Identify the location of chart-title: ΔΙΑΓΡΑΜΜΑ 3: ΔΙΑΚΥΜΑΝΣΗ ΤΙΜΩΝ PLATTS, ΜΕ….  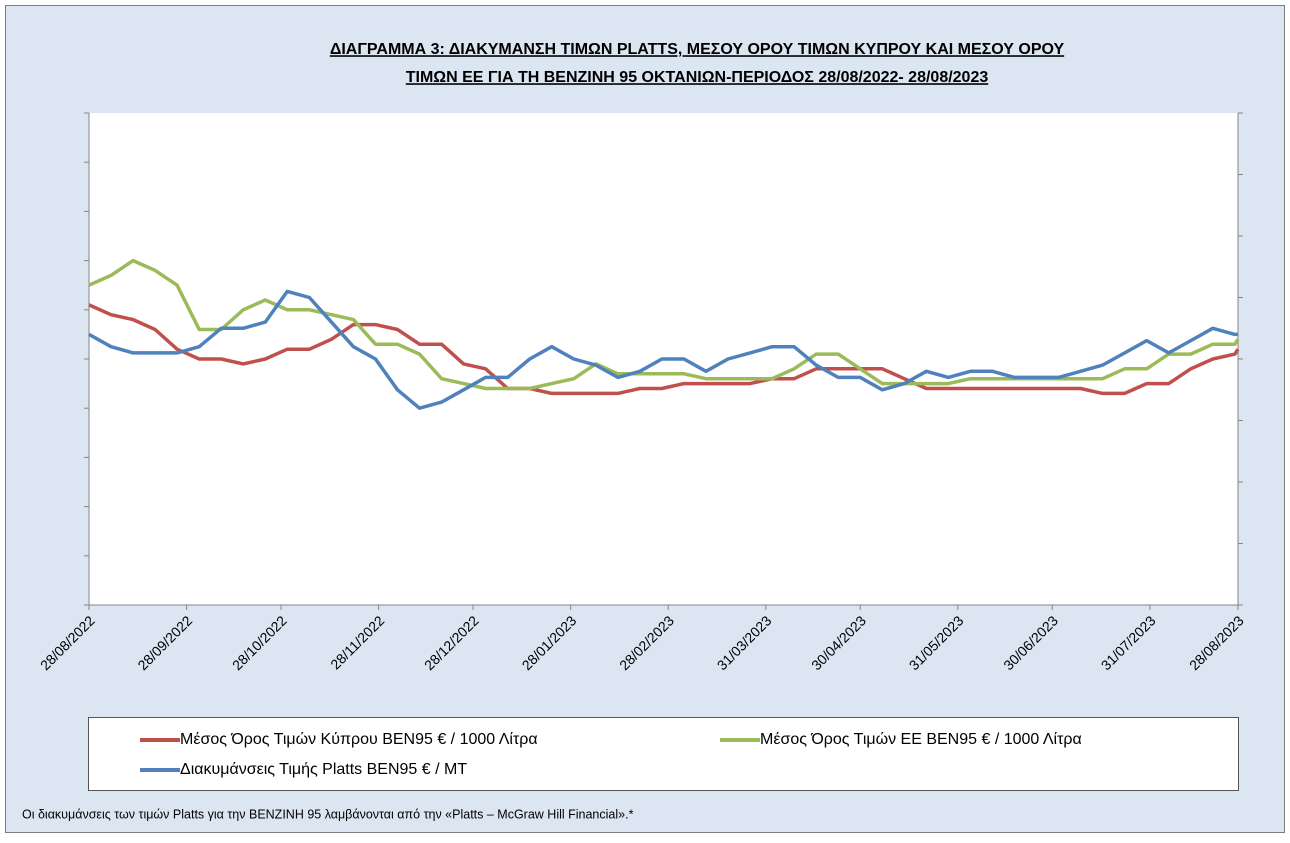
(697, 49).